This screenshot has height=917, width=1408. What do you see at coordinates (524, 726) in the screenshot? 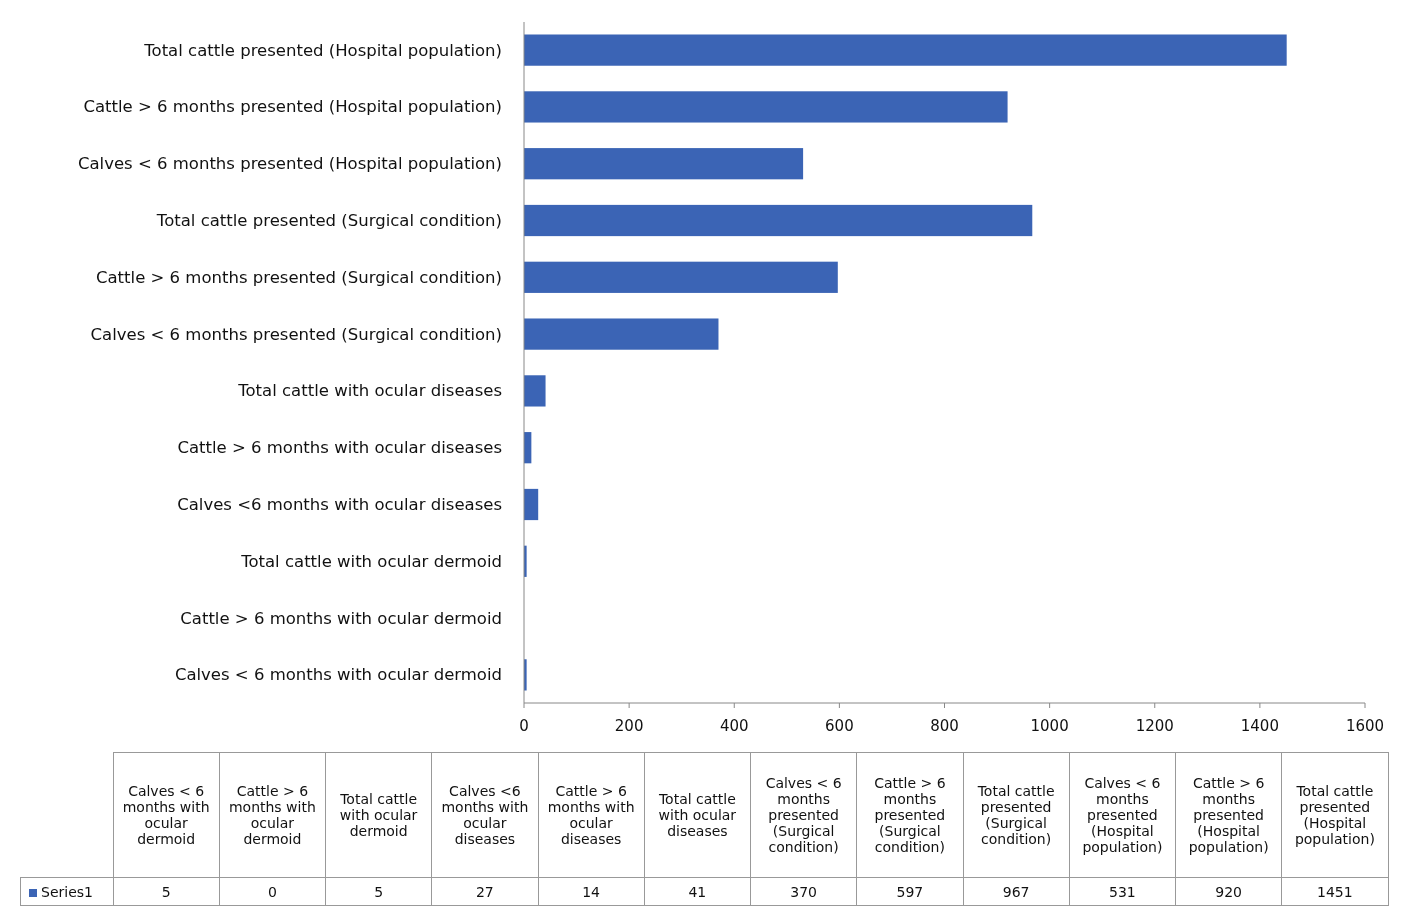
I see `x-tick-label: 0` at bounding box center [524, 726].